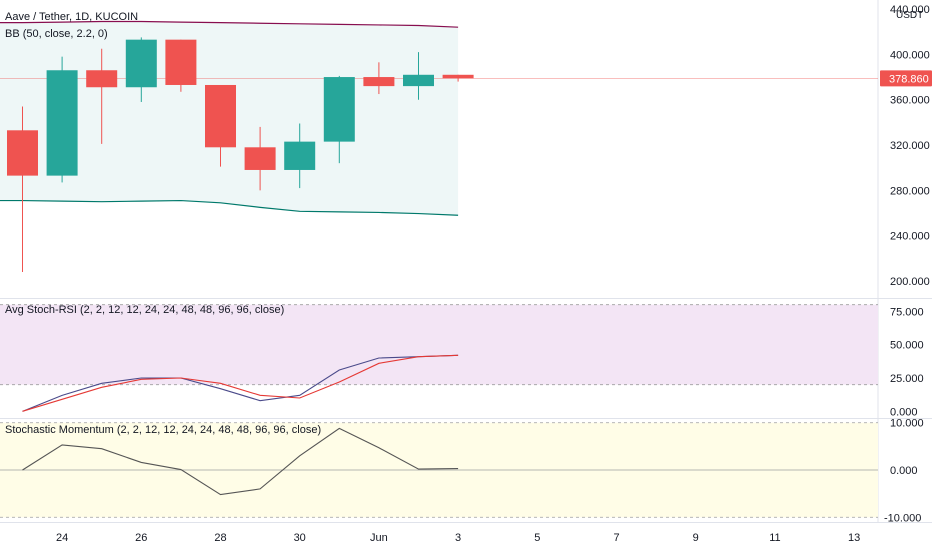  I want to click on stoch-tick-label: 75.000, so click(907, 312).